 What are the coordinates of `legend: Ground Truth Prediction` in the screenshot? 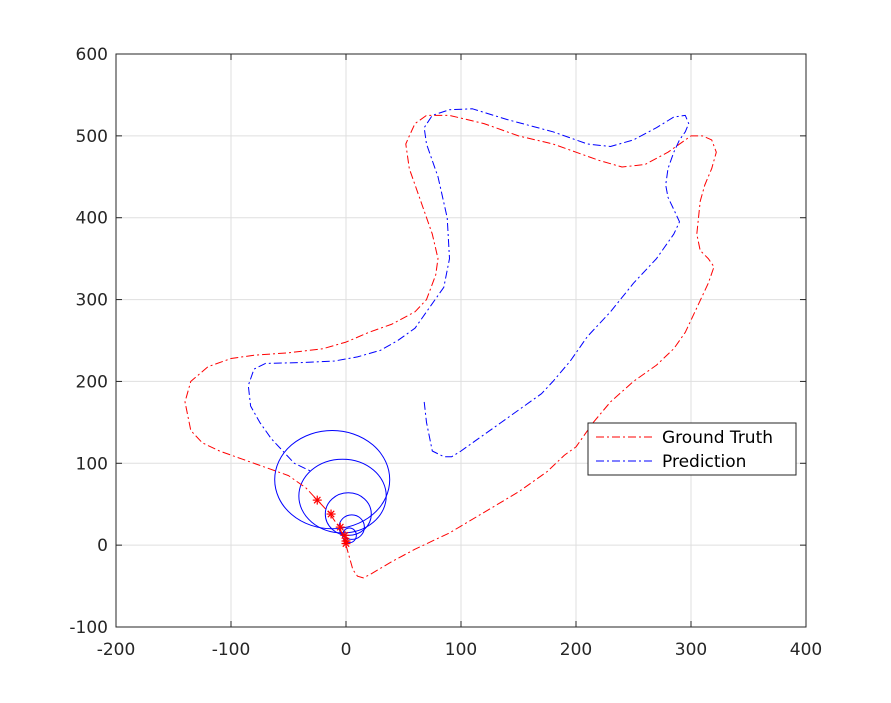 It's located at (692, 449).